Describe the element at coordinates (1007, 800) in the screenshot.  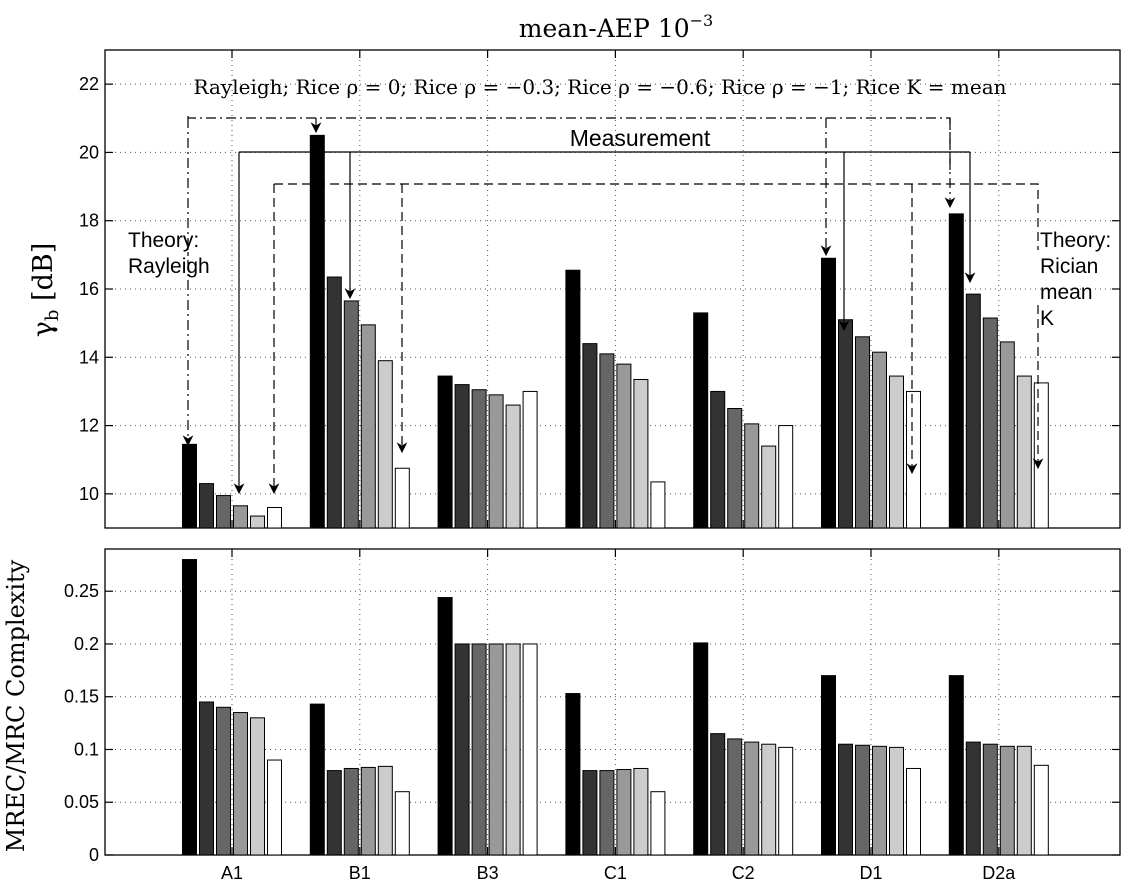
I see `bottom-bar-D2a-s3` at that location.